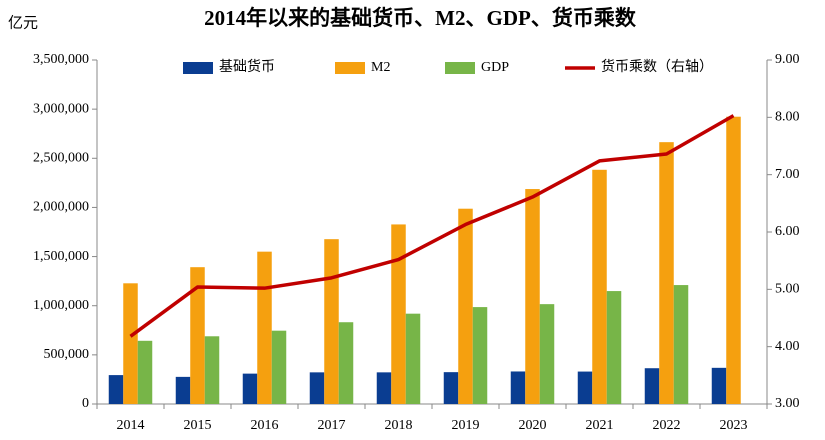  I want to click on x-tick-label: 2020, so click(533, 425).